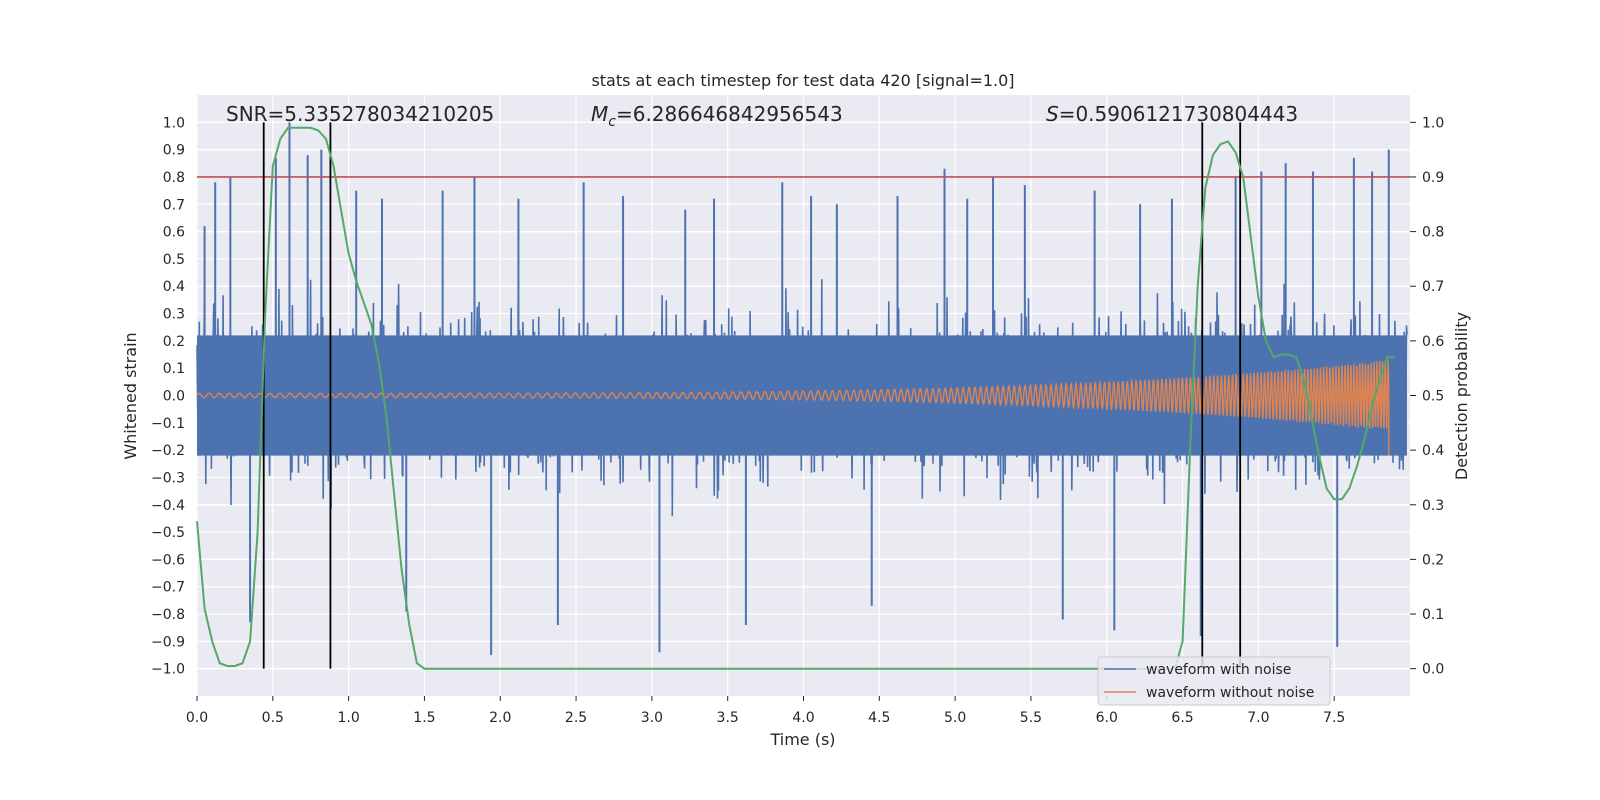  Describe the element at coordinates (1218, 670) in the screenshot. I see `legend-label-noisy: waveform with noise` at that location.